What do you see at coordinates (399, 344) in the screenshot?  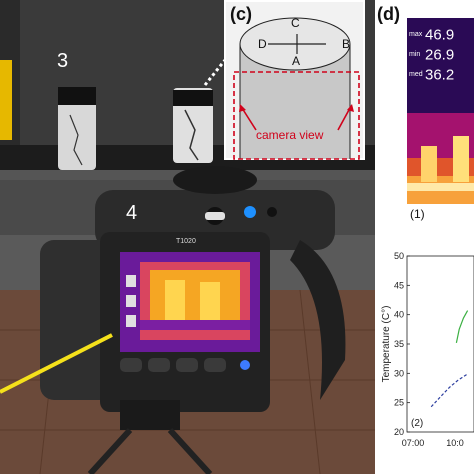 I see `y-tick-label: 35` at bounding box center [399, 344].